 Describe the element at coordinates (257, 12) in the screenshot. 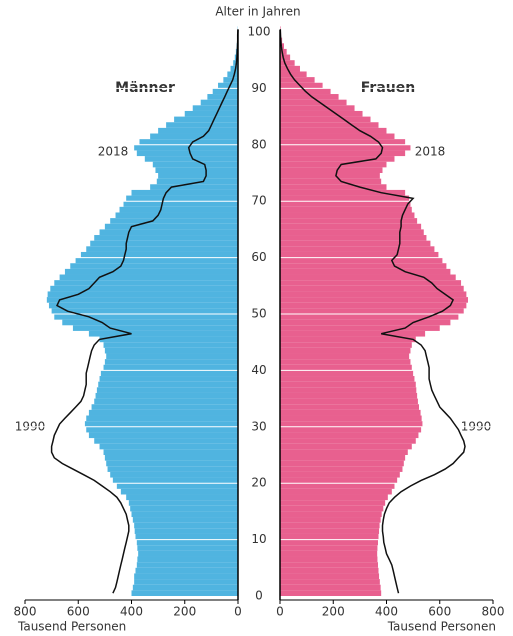

I see `y-axis-label: Alter in Jahren` at that location.